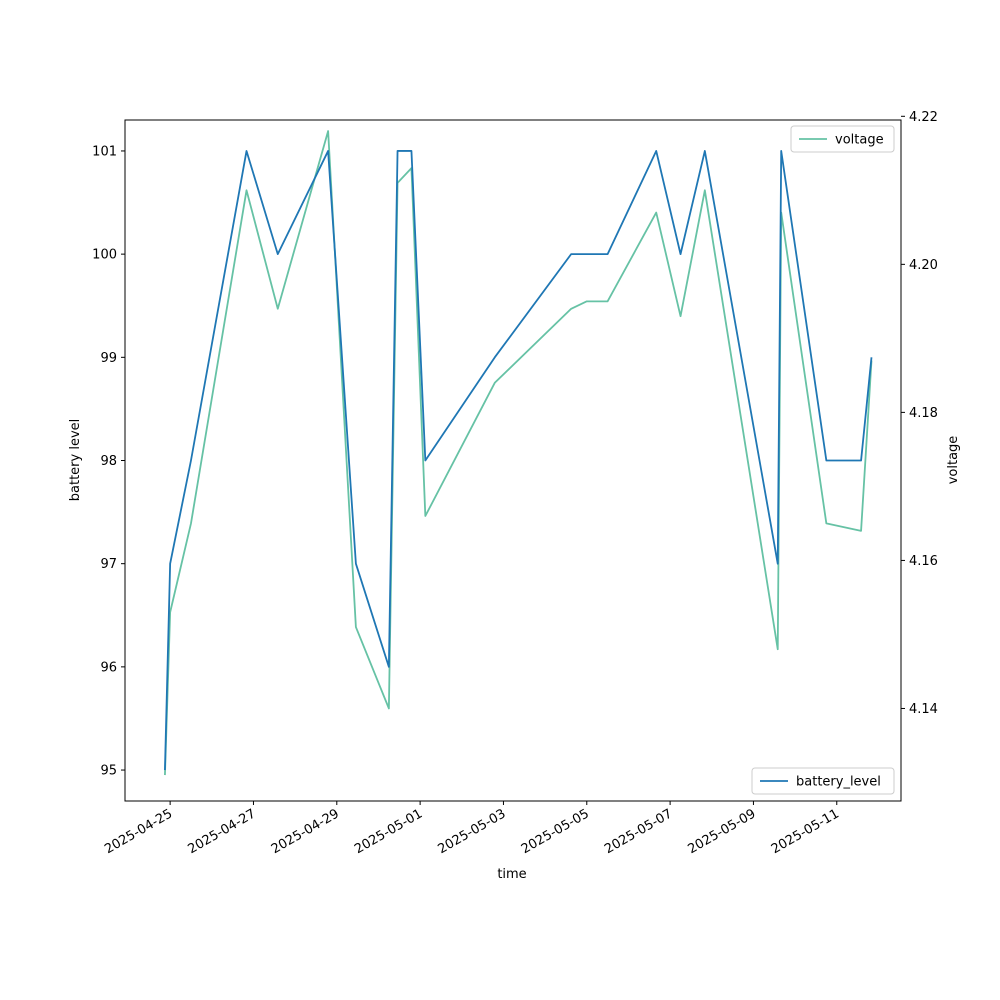 The width and height of the screenshot is (1000, 1000). Describe the element at coordinates (104, 255) in the screenshot. I see `left-y-tick-label: 100` at that location.